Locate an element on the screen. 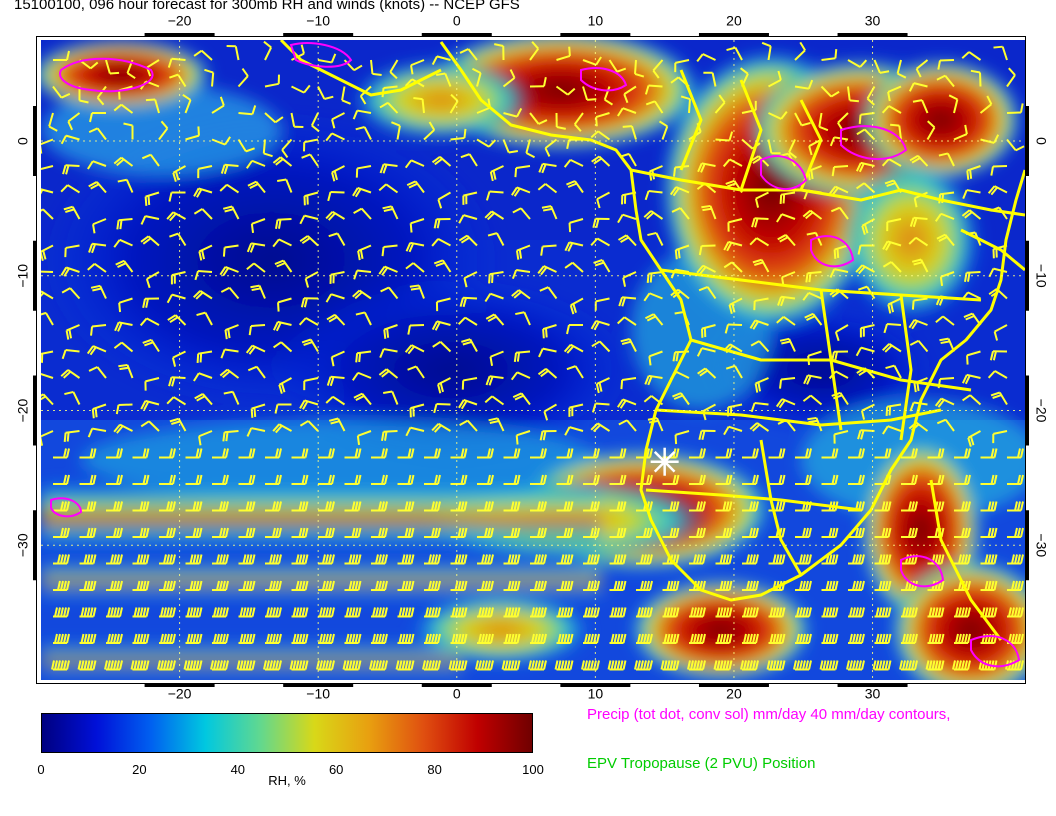 Image resolution: width=1056 pixels, height=816 pixels. colorbar-tick-label: 0 is located at coordinates (41, 769).